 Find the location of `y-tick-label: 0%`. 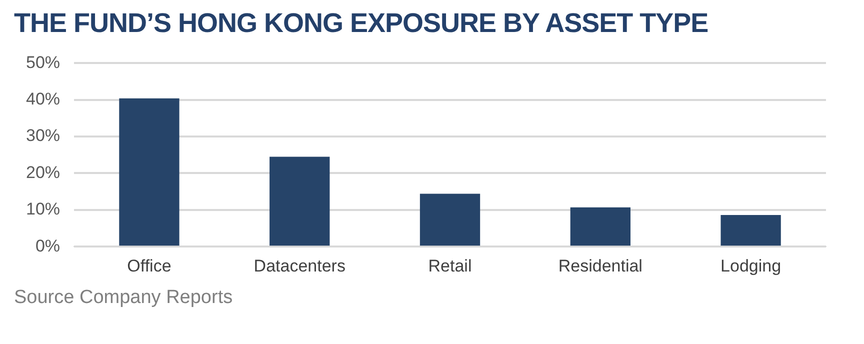

y-tick-label: 0% is located at coordinates (47, 246).